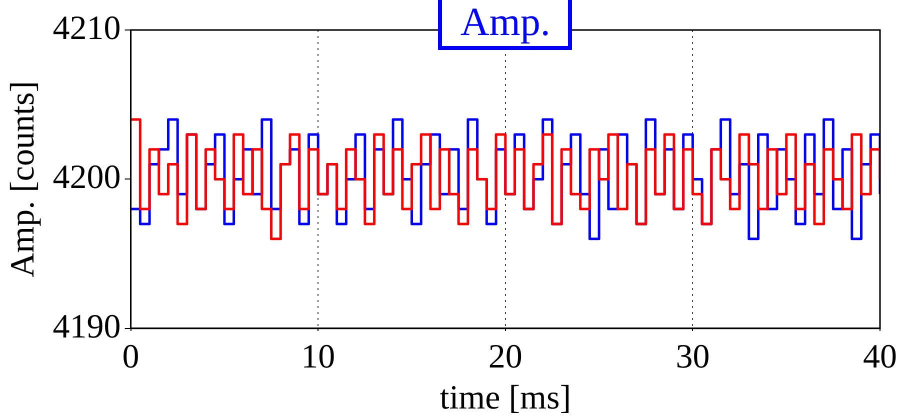 The image size is (902, 420). Describe the element at coordinates (318, 357) in the screenshot. I see `x-tick-label: 10` at that location.